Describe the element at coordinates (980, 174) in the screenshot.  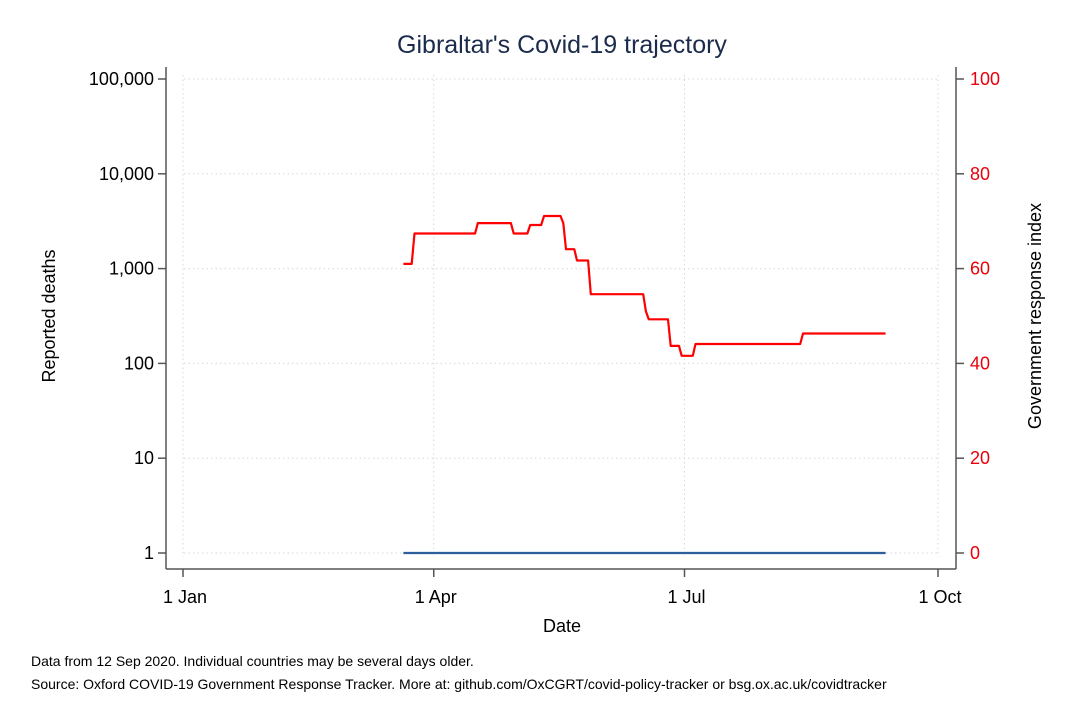
I see `right-tick-label: 80` at that location.